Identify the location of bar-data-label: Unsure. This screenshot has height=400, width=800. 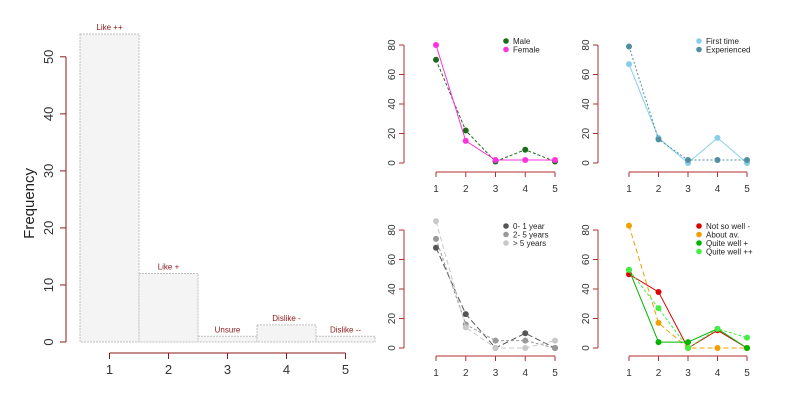
(228, 329).